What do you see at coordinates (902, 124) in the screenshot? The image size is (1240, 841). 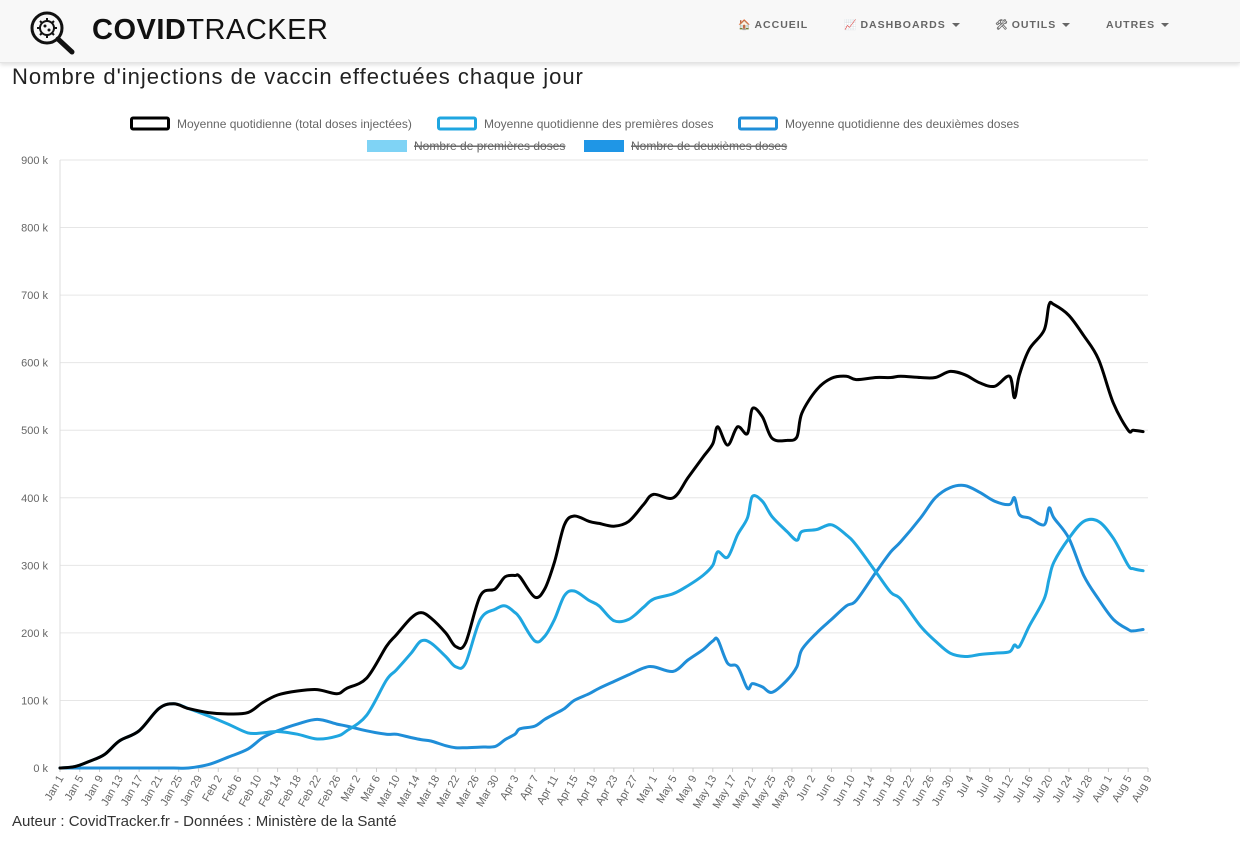 I see `legend-label-2: Moyenne quotidienne des deuxièmes doses` at bounding box center [902, 124].